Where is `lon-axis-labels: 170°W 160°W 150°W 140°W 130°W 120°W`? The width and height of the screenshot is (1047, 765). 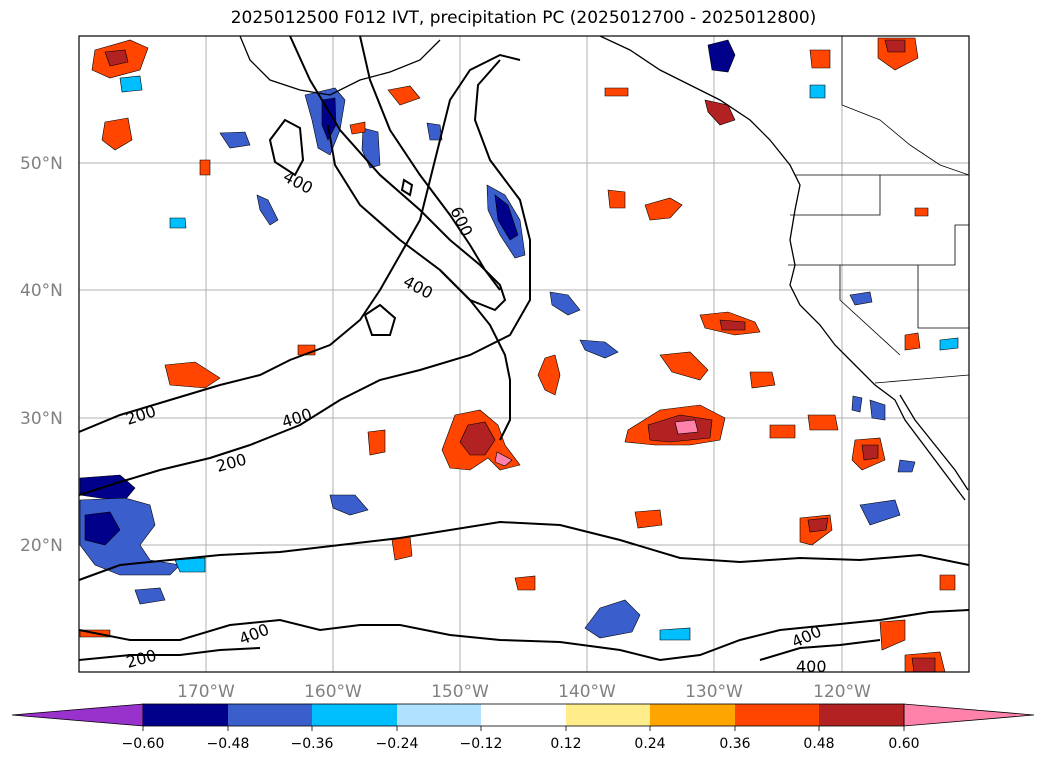 lon-axis-labels: 170°W 160°W 150°W 140°W 130°W 120°W is located at coordinates (524, 692).